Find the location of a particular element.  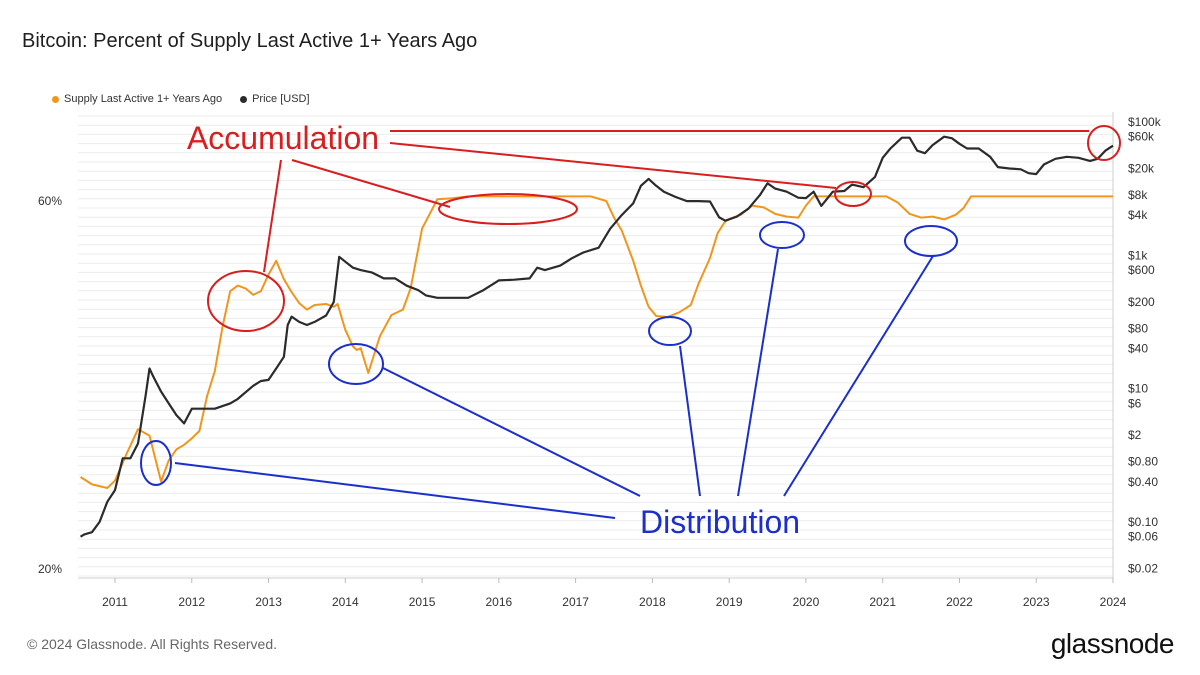

x-tick-label: 2019 is located at coordinates (729, 602).